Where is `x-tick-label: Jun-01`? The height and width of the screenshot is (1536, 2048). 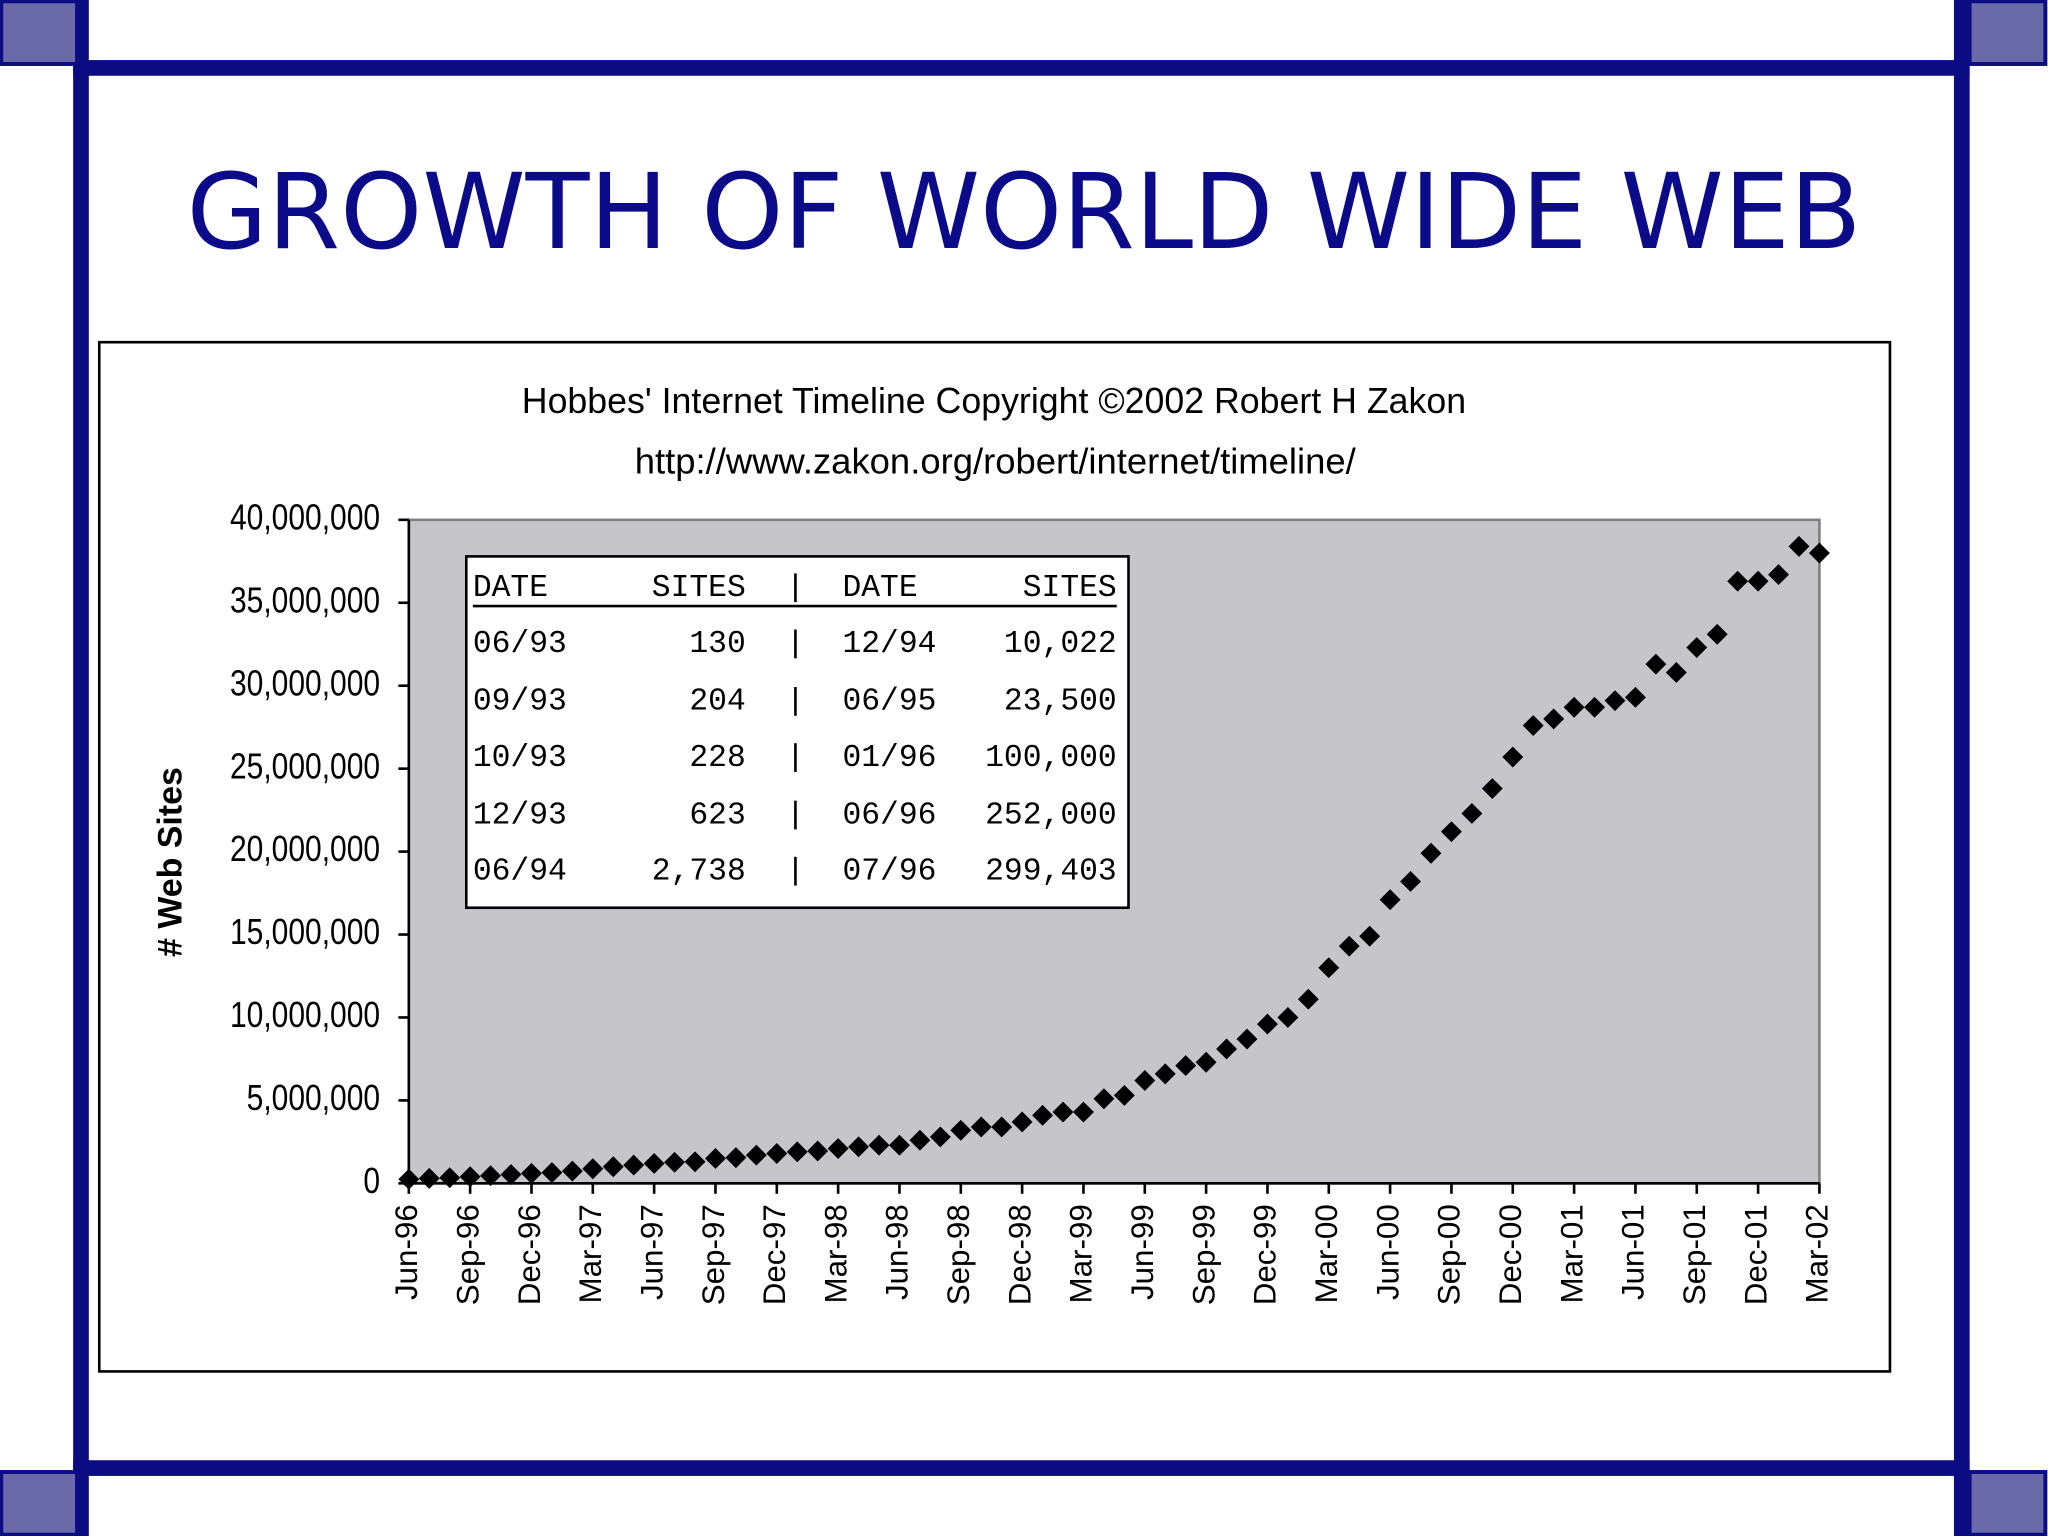
x-tick-label: Jun-01 is located at coordinates (1633, 1252).